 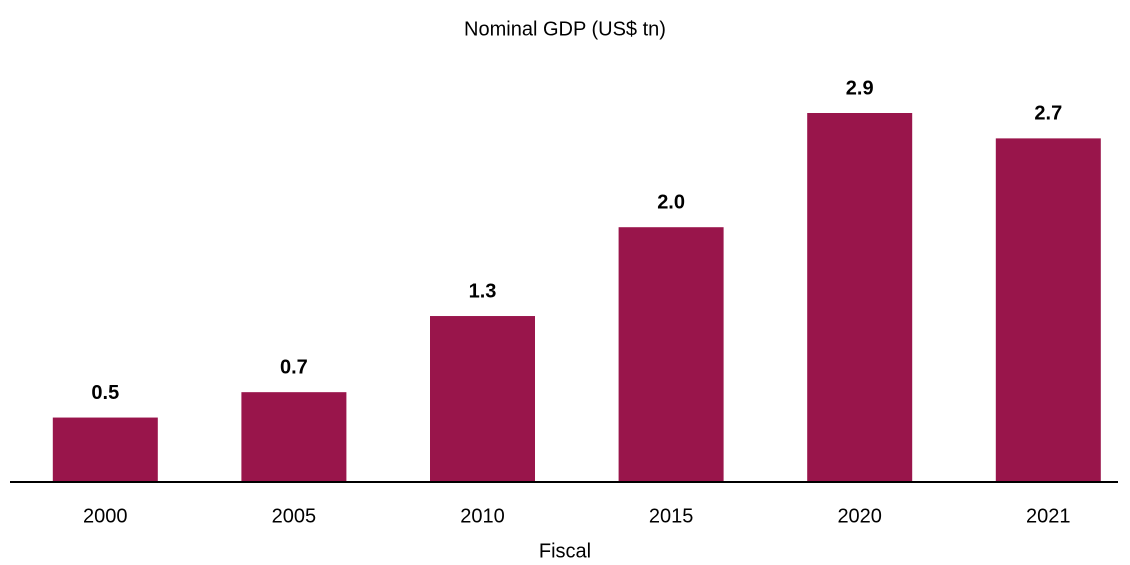 What do you see at coordinates (294, 367) in the screenshot?
I see `value-label: 0.7` at bounding box center [294, 367].